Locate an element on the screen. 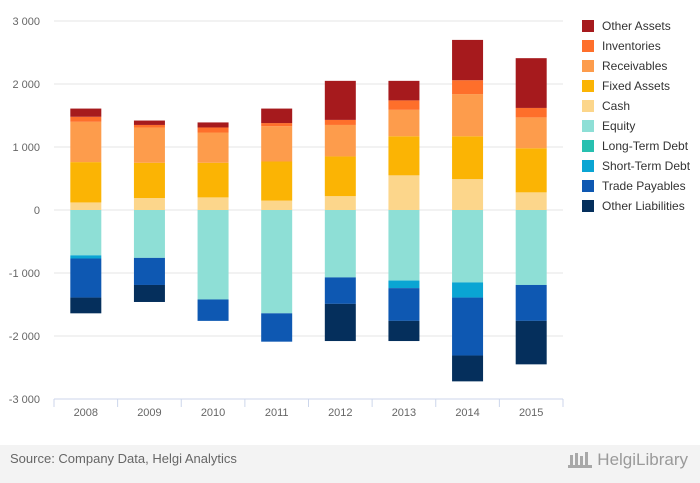 Image resolution: width=700 pixels, height=483 pixels. legend-item: Long-Term Debt is located at coordinates (636, 146).